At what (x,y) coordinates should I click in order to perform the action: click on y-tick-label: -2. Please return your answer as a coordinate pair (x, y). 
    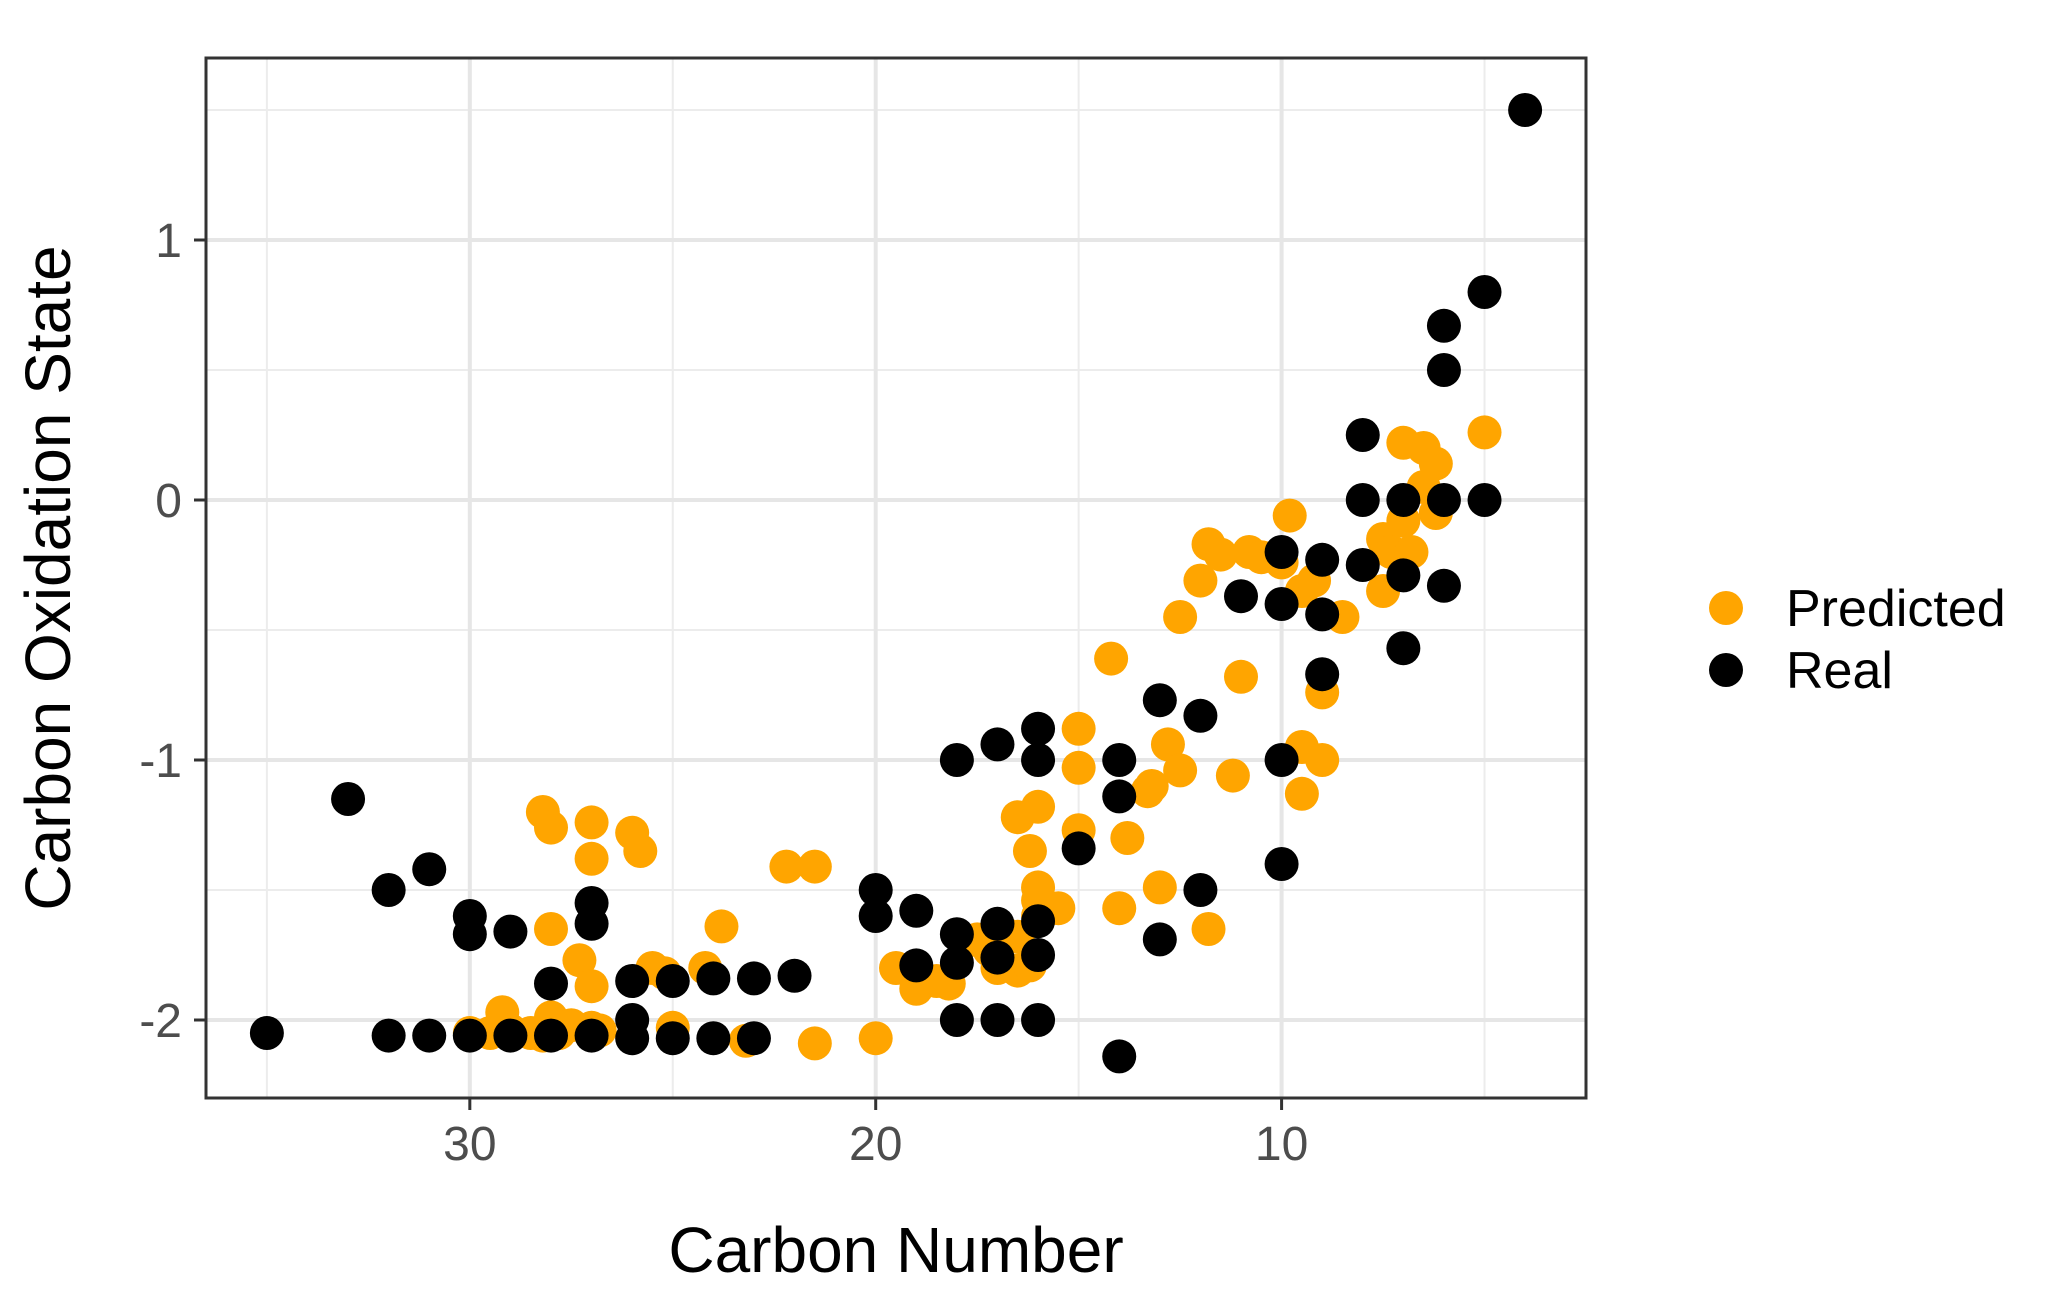
    Looking at the image, I should click on (160, 1021).